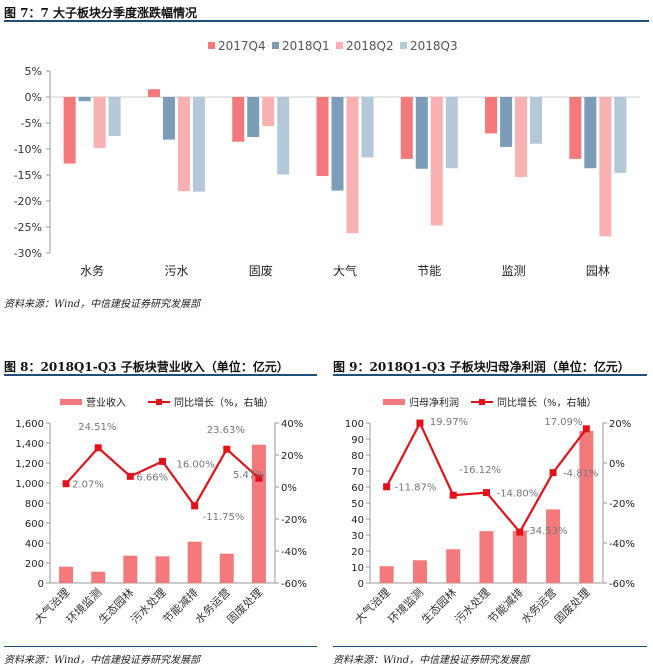 This screenshot has width=653, height=667. I want to click on left-y-tick-label: 10, so click(357, 568).